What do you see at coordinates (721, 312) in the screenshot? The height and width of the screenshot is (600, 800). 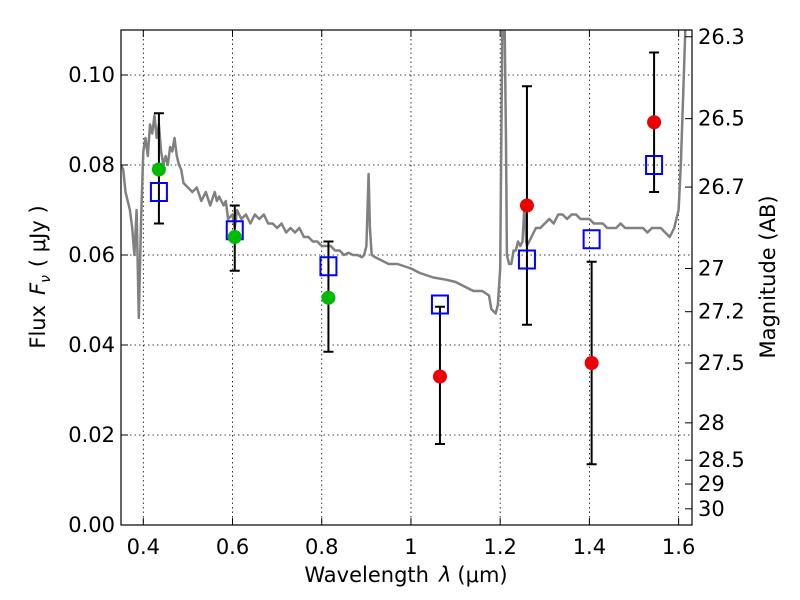 I see `y2-tick-label: 27.2` at bounding box center [721, 312].